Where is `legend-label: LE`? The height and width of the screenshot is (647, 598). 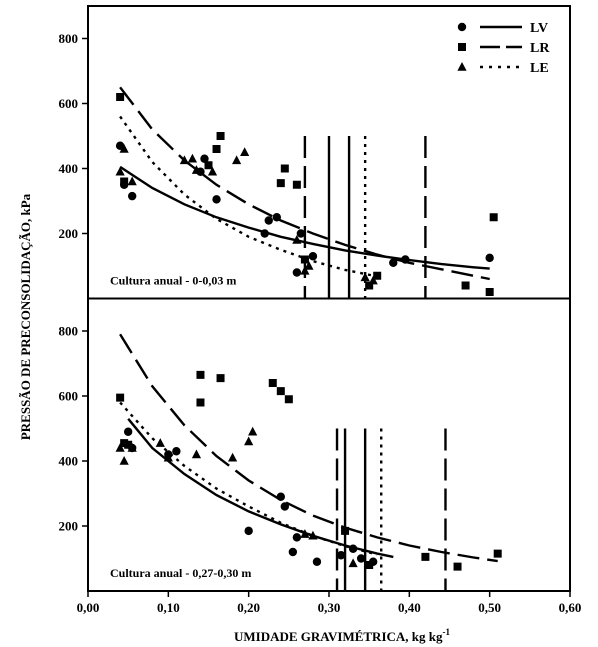 legend-label: LE is located at coordinates (539, 68).